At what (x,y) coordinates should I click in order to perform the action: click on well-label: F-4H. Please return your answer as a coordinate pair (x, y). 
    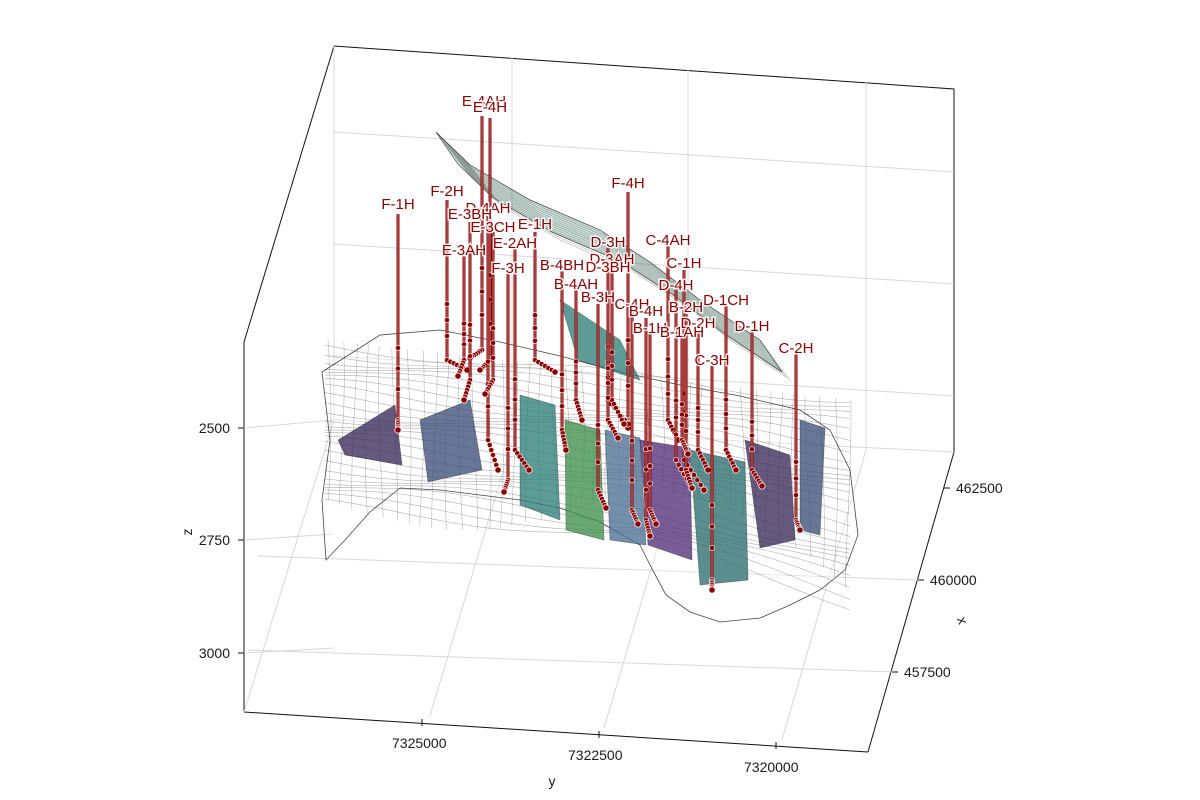
    Looking at the image, I should click on (627, 183).